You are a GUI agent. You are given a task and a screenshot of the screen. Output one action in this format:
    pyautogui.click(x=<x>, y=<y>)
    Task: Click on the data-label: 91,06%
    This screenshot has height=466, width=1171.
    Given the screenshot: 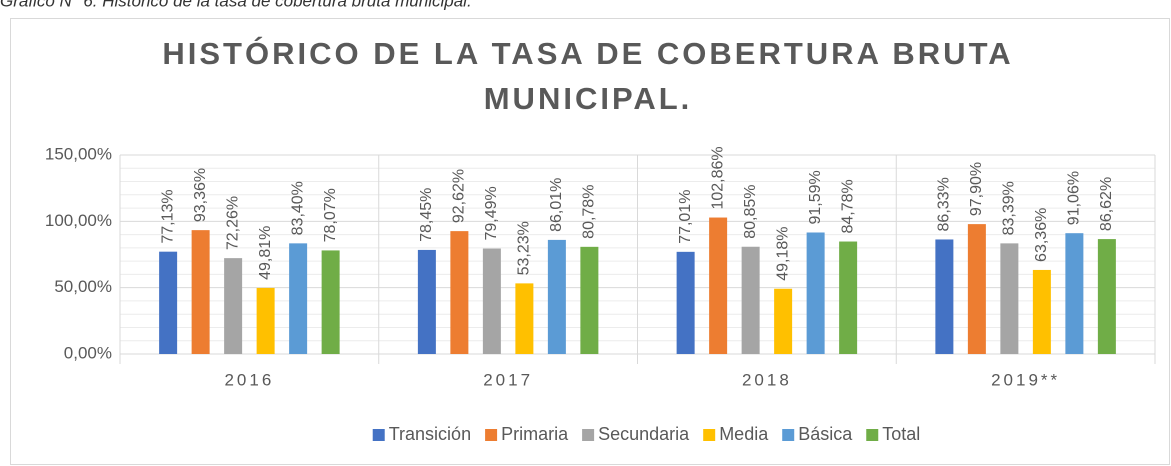 What is the action you would take?
    pyautogui.click(x=1074, y=198)
    